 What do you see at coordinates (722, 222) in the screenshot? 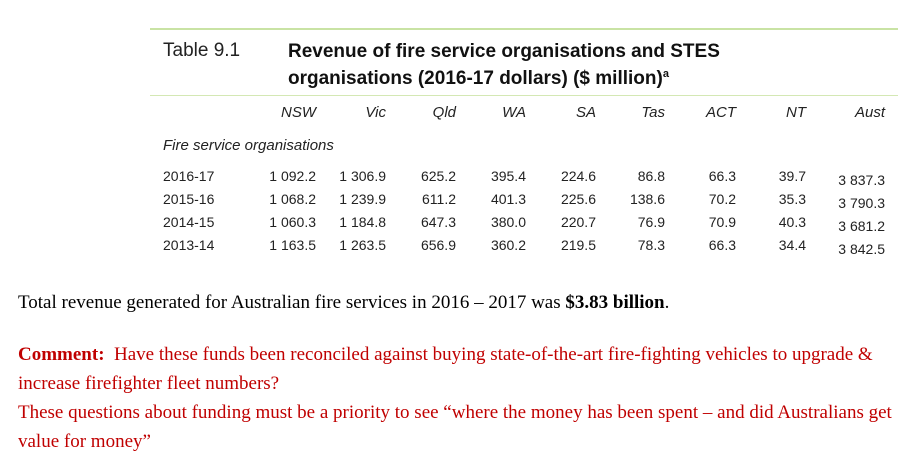
I see `table-cell: 70.9` at bounding box center [722, 222].